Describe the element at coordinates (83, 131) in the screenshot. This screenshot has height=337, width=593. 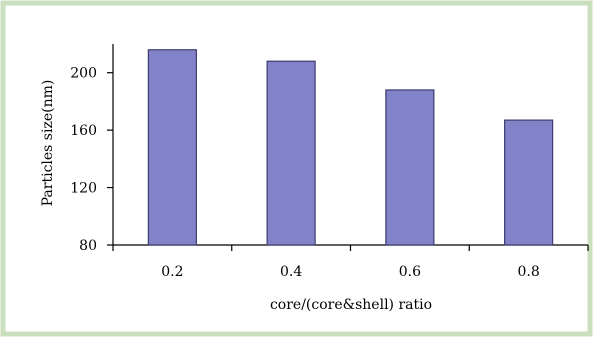
I see `y-tick-label: 160` at that location.